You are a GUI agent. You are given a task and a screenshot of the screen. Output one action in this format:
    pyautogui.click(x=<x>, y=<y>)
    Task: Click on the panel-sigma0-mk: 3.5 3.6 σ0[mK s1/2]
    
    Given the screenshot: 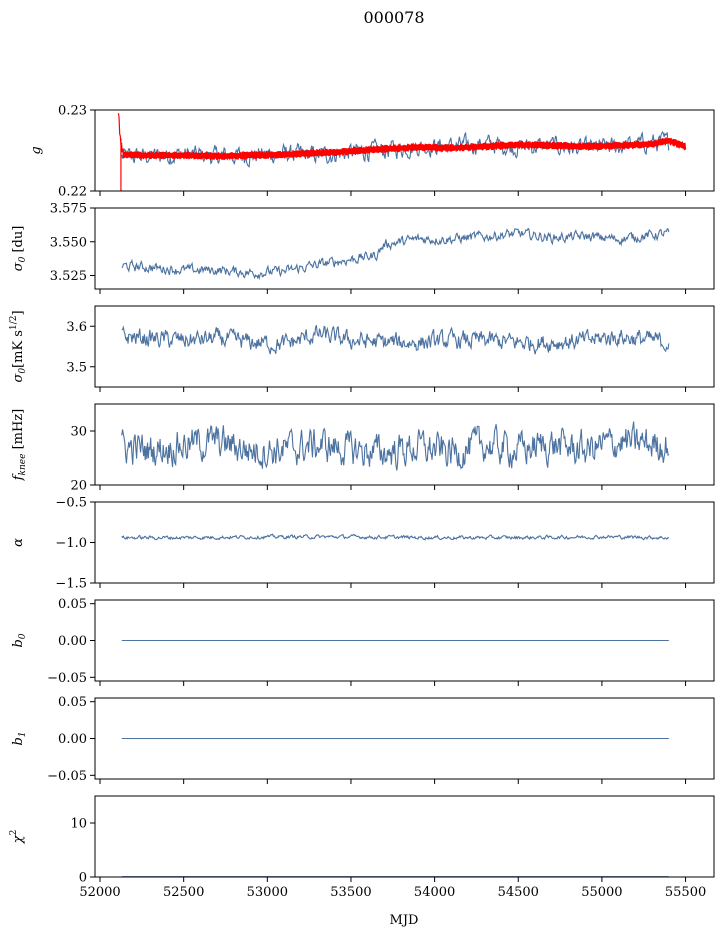 What is the action you would take?
    pyautogui.click(x=362, y=348)
    